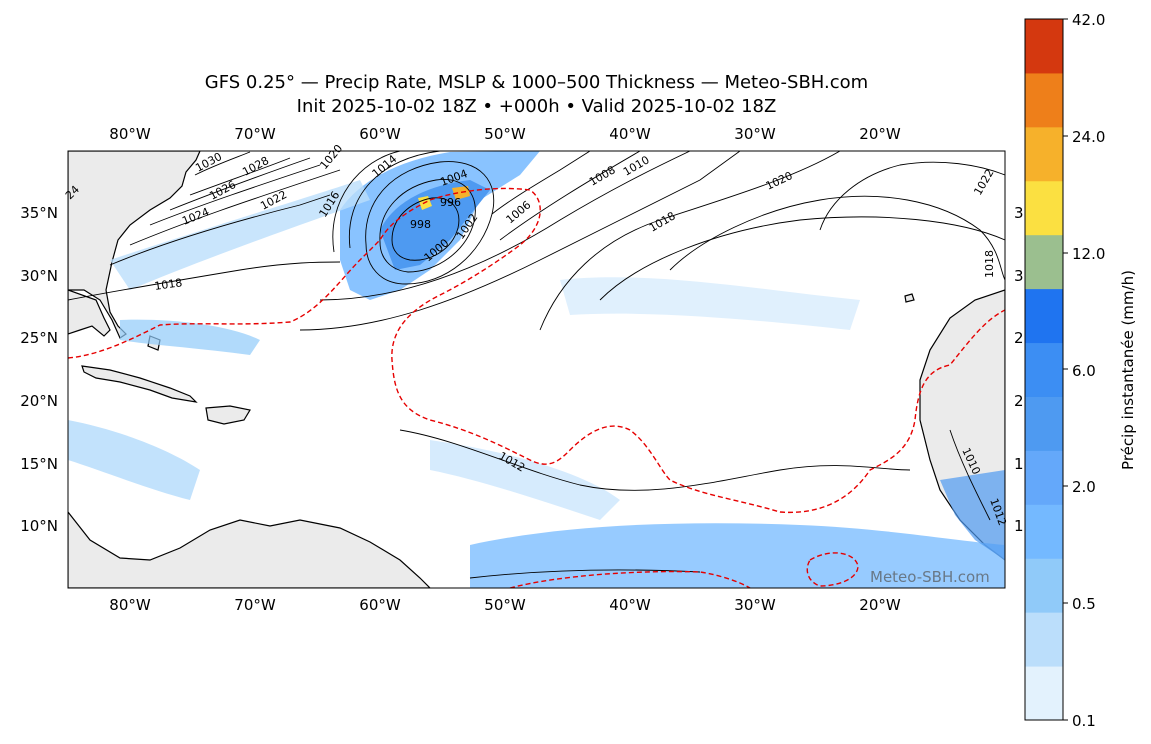  I want to click on isobar-1010-africa, so click(970, 475).